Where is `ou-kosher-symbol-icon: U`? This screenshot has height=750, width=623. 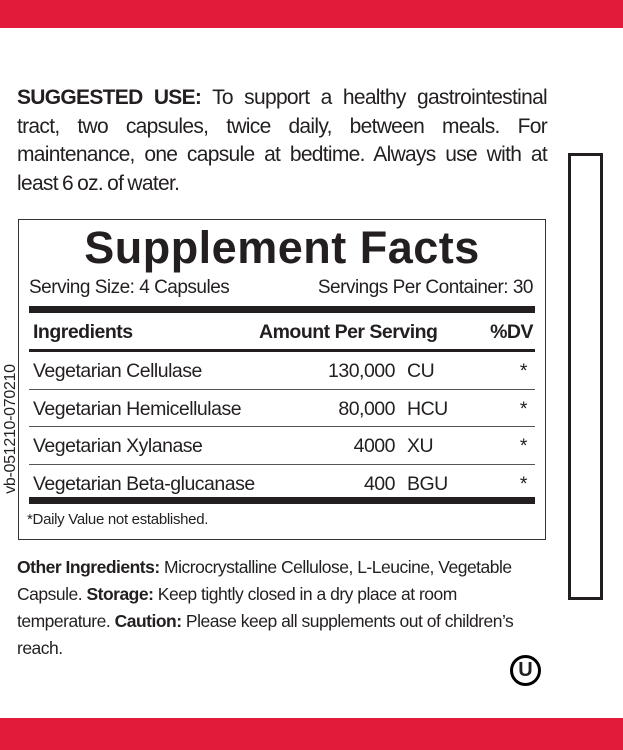
ou-kosher-symbol-icon: U is located at coordinates (525, 670).